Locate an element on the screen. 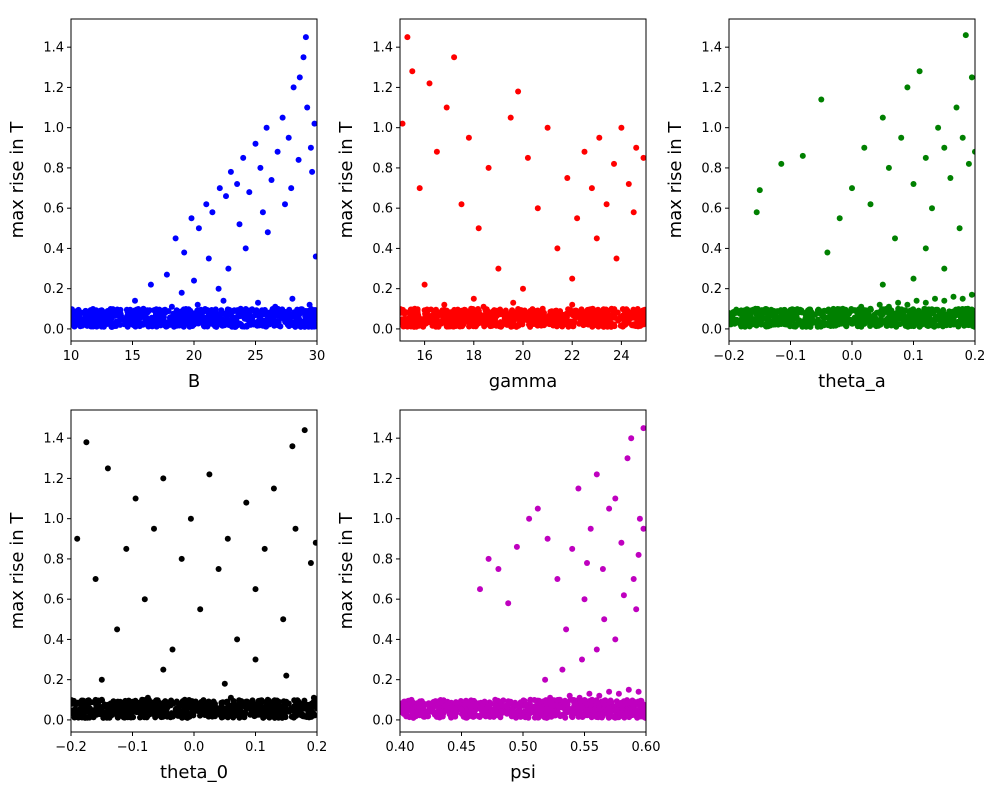 Image resolution: width=1000 pixels, height=800 pixels. x-tick-label: 20 is located at coordinates (523, 356).